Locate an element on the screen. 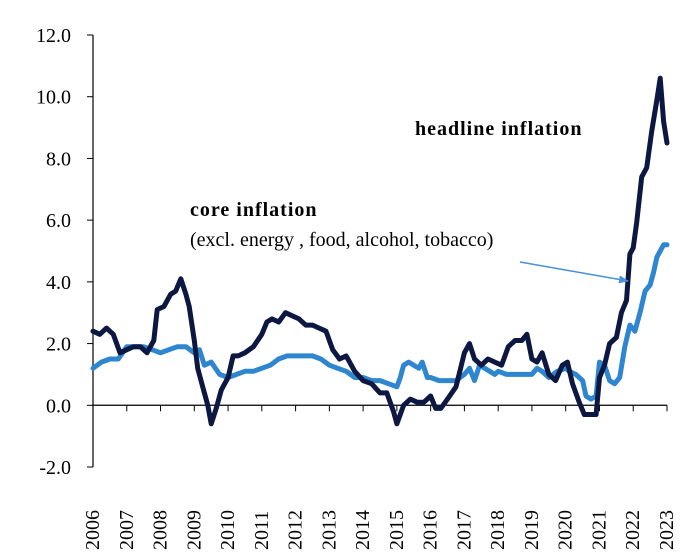  y-tick-label: 12.0 is located at coordinates (53, 36).